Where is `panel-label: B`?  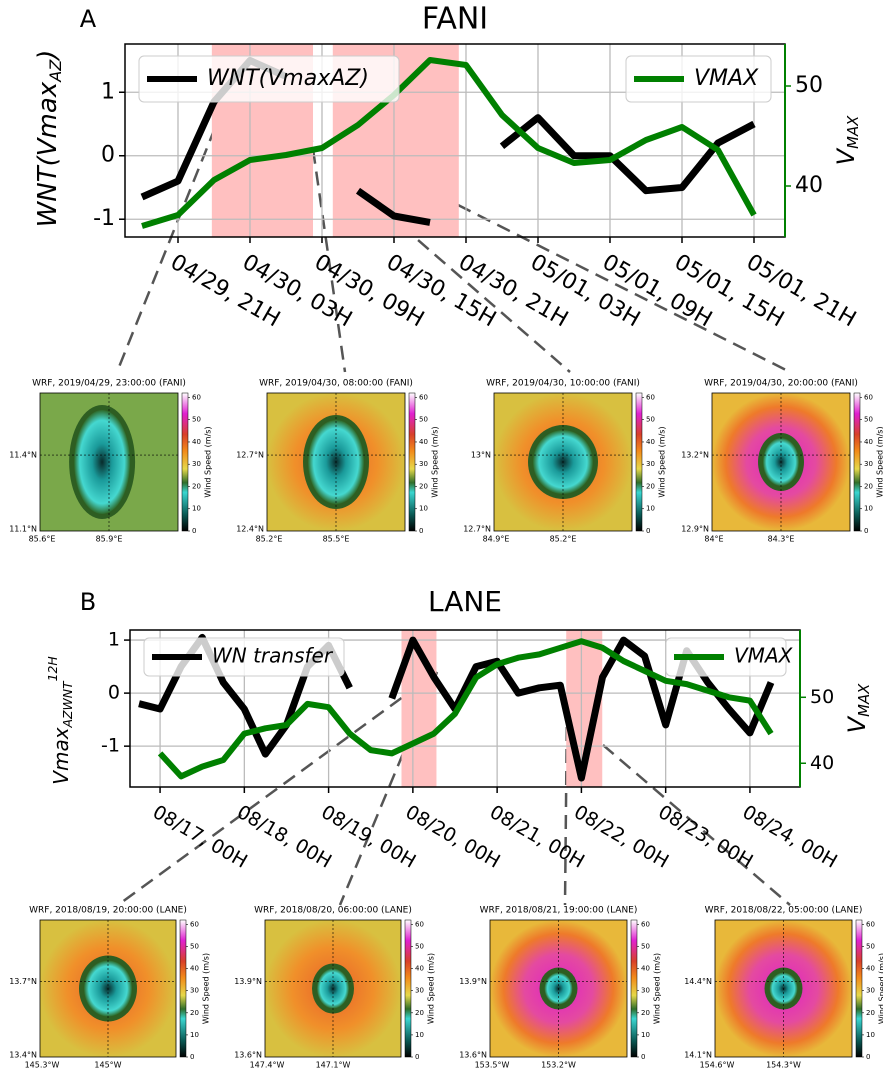
panel-label: B is located at coordinates (88, 602).